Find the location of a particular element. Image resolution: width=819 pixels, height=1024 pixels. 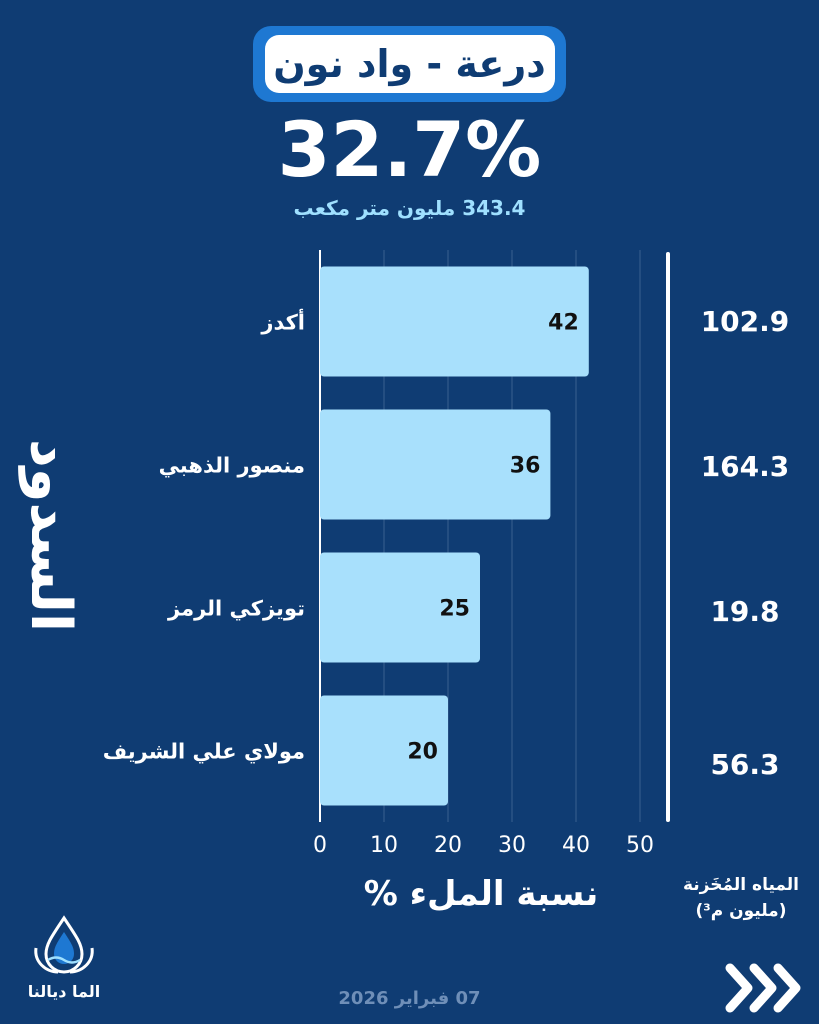

stored-value: 56.3 is located at coordinates (745, 764).